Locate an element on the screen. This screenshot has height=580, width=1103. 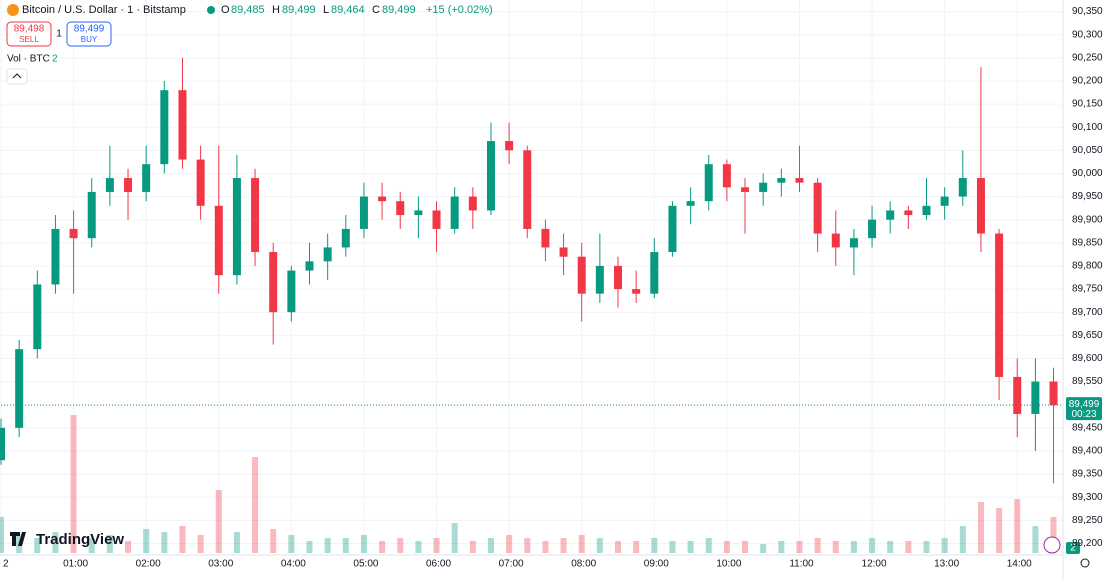
close: 89,499 is located at coordinates (399, 10).